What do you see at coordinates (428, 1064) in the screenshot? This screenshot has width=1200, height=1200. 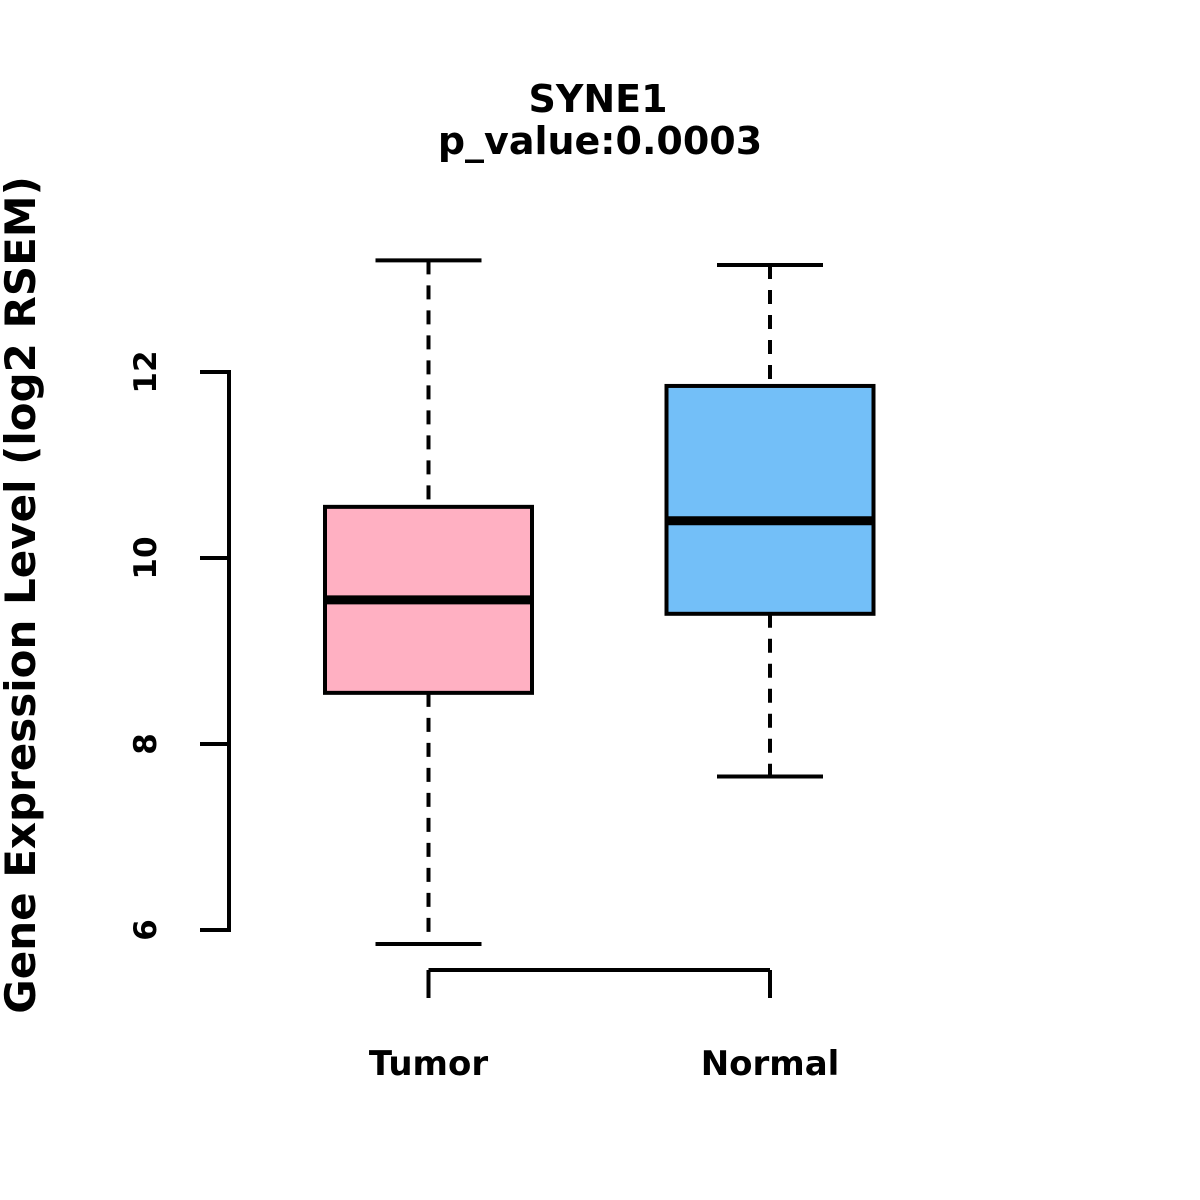 I see `x-category-label: Tumor` at bounding box center [428, 1064].